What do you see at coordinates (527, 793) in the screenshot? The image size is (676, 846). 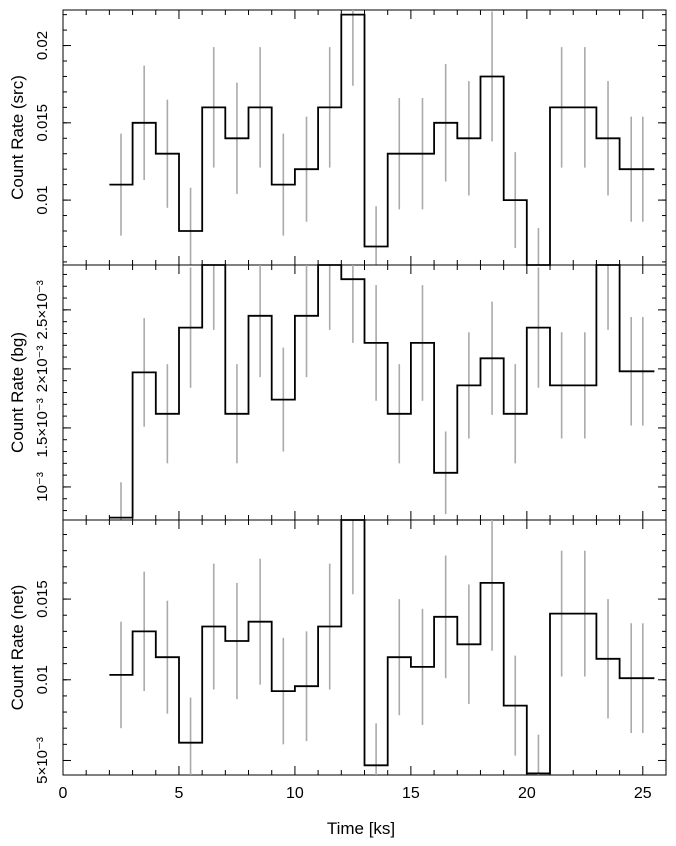 I see `x-tick-label: 20` at bounding box center [527, 793].